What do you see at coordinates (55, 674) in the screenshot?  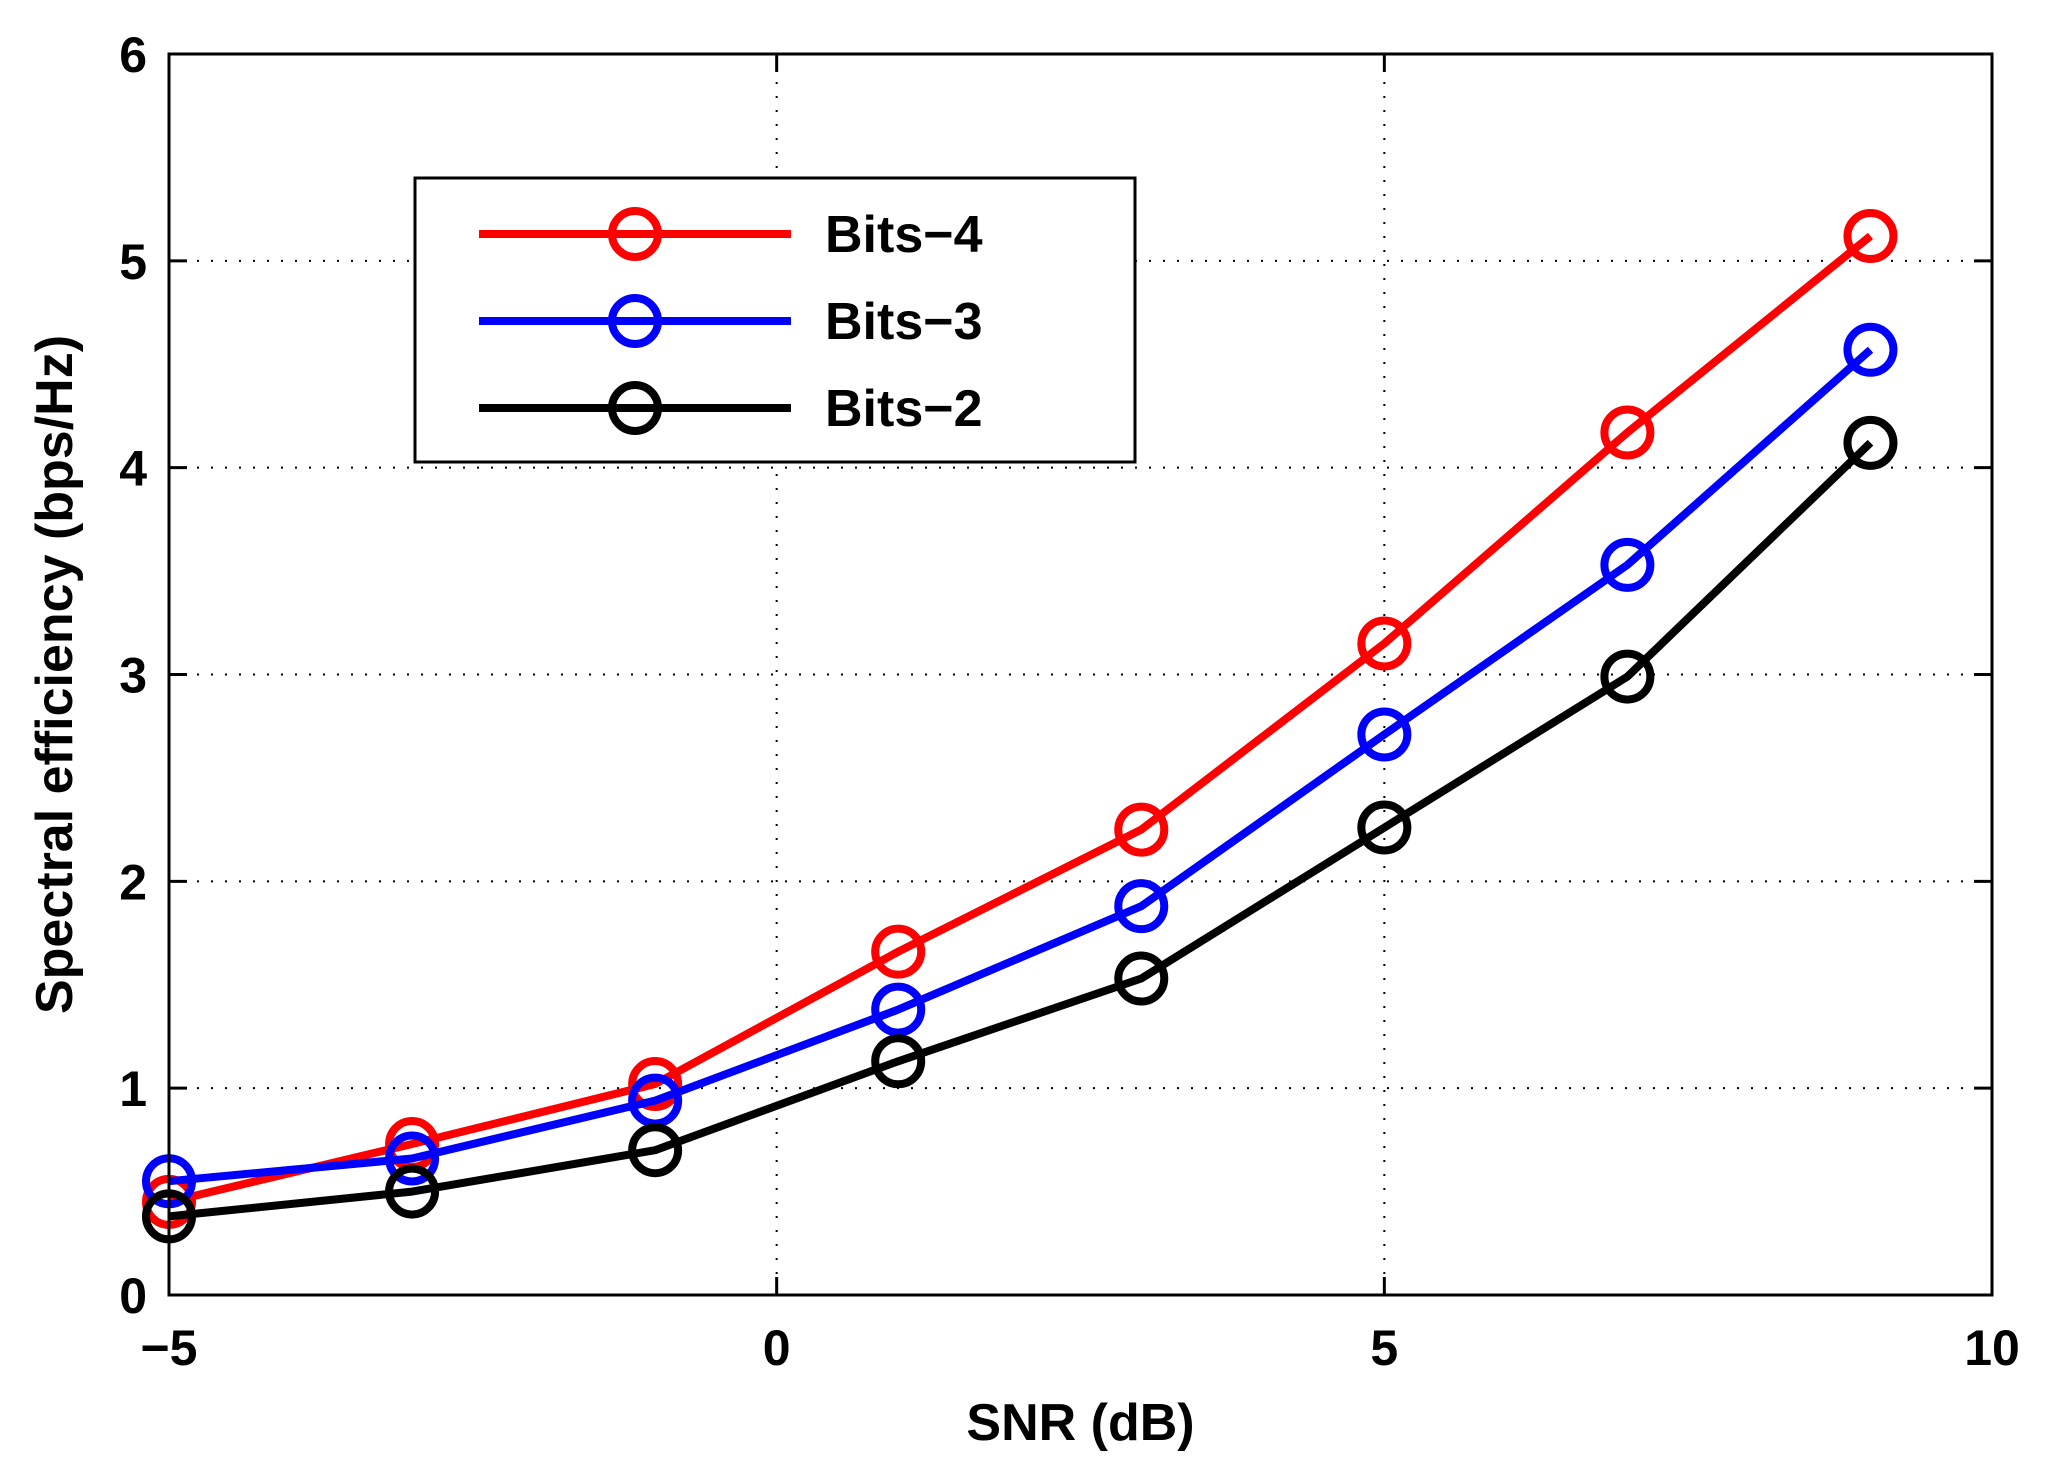 I see `y-axis-title: Spectral efficiency (bps/Hz)` at bounding box center [55, 674].